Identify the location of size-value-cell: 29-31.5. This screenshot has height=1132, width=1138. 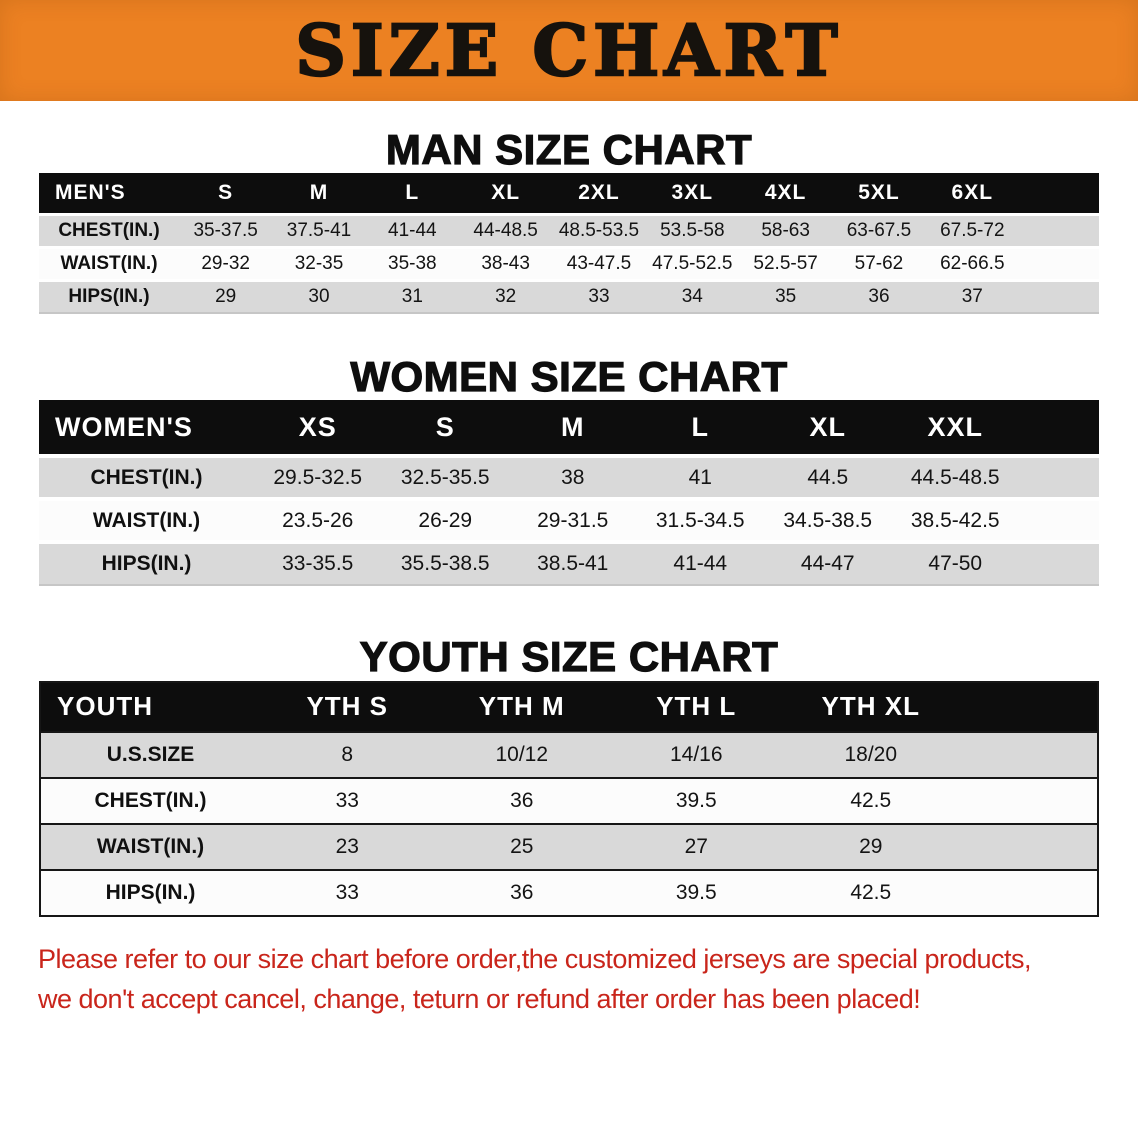
(573, 520).